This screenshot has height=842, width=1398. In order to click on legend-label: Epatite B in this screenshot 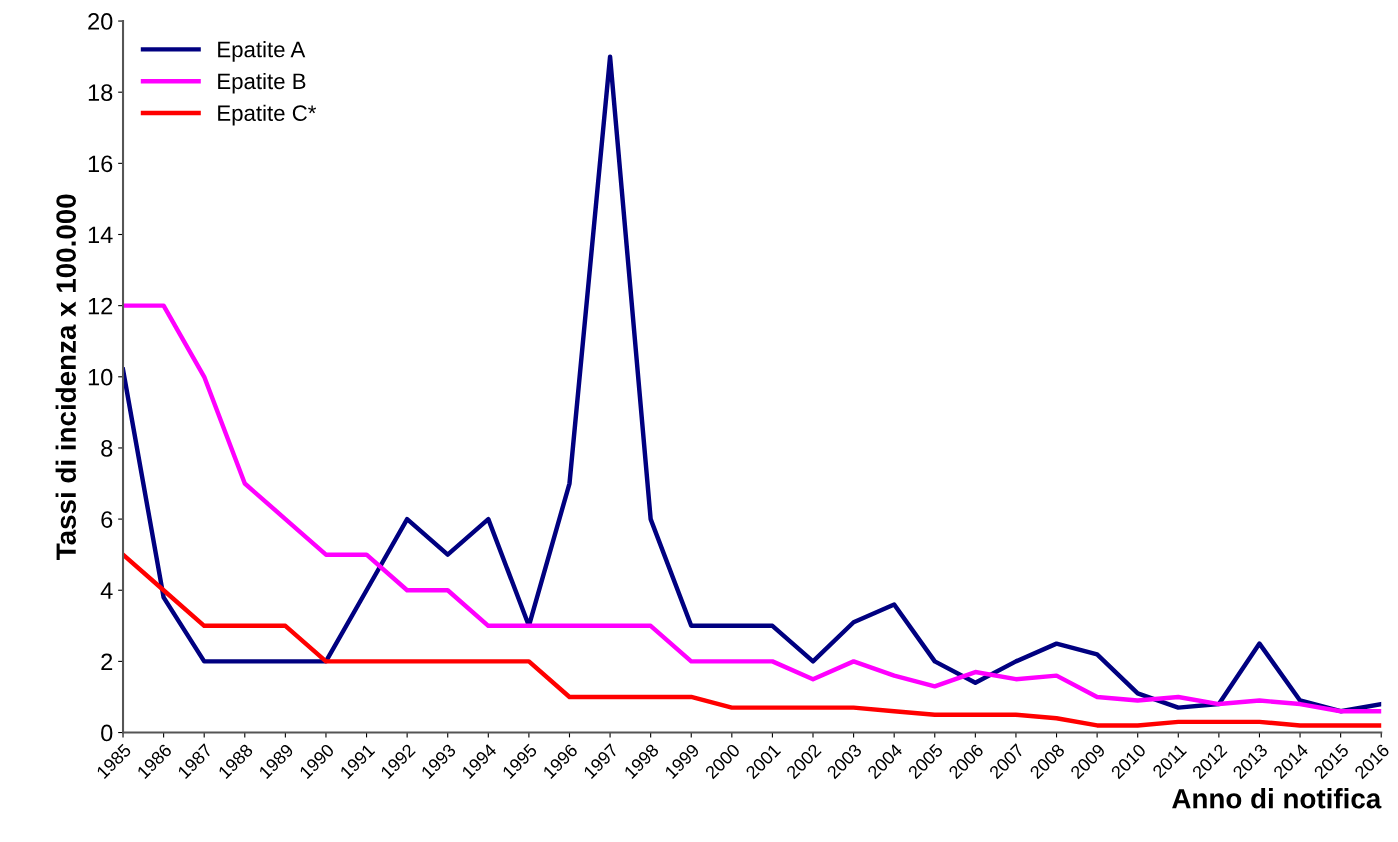, I will do `click(262, 83)`.